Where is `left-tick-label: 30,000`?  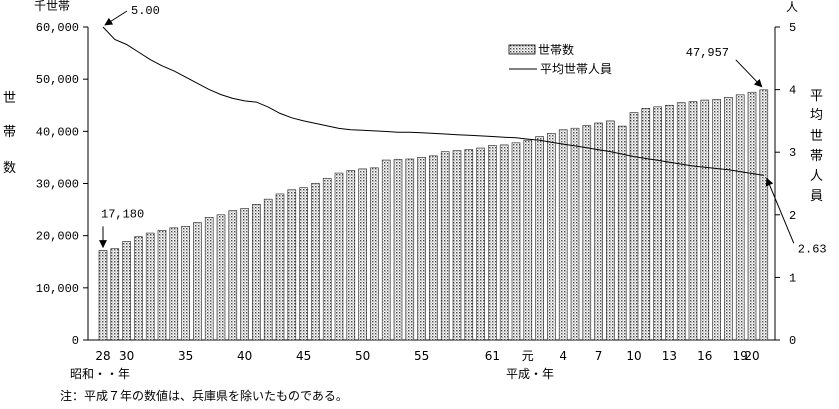 left-tick-label: 30,000 is located at coordinates (57, 185).